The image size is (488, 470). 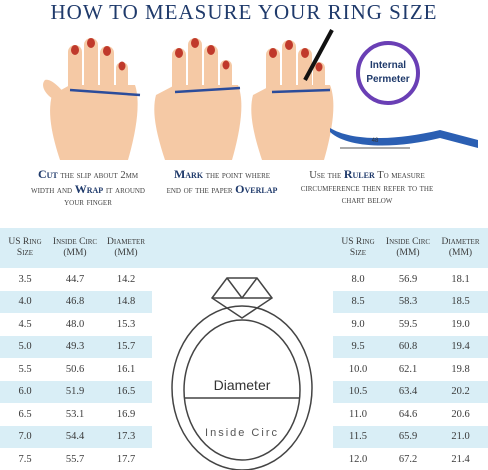 I want to click on table-cell: 17.3, so click(x=126, y=436).